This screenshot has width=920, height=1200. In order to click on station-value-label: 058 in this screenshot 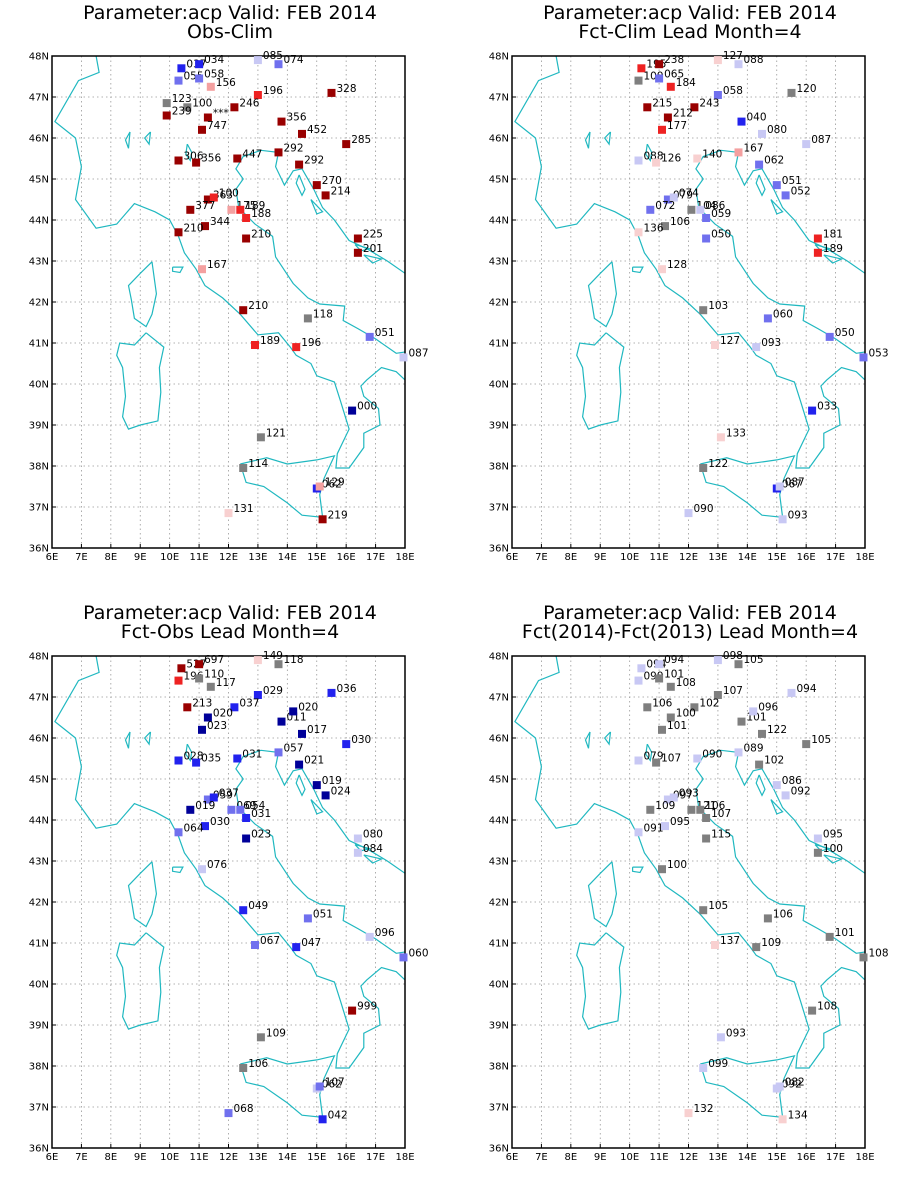, I will do `click(733, 91)`.